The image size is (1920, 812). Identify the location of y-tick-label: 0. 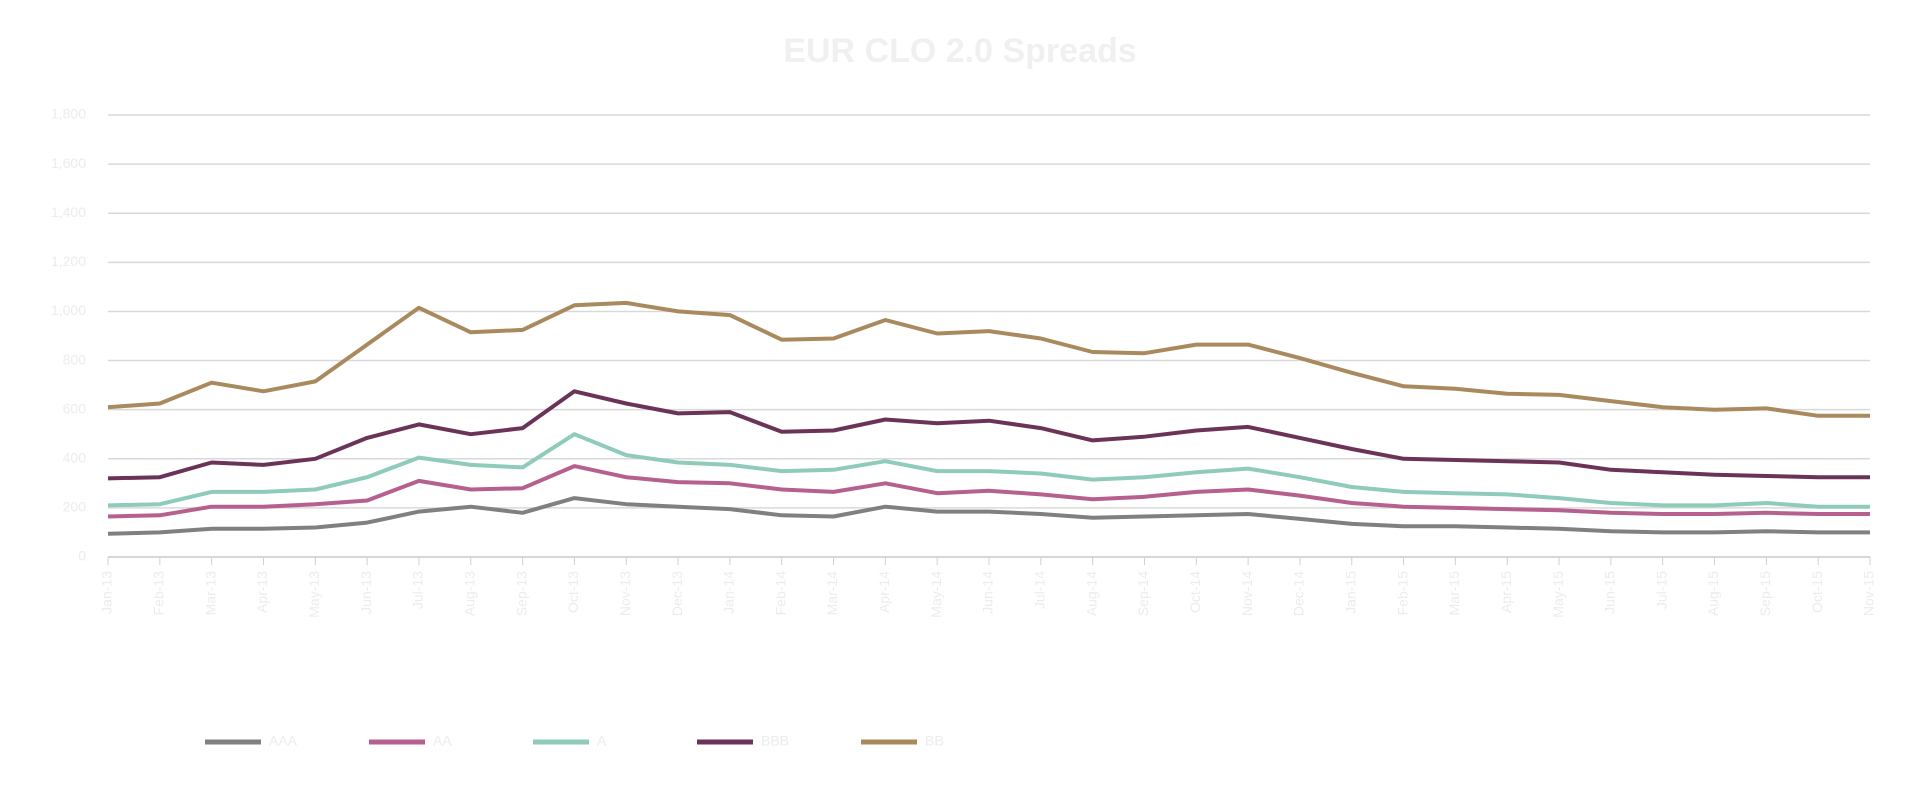
(82, 556).